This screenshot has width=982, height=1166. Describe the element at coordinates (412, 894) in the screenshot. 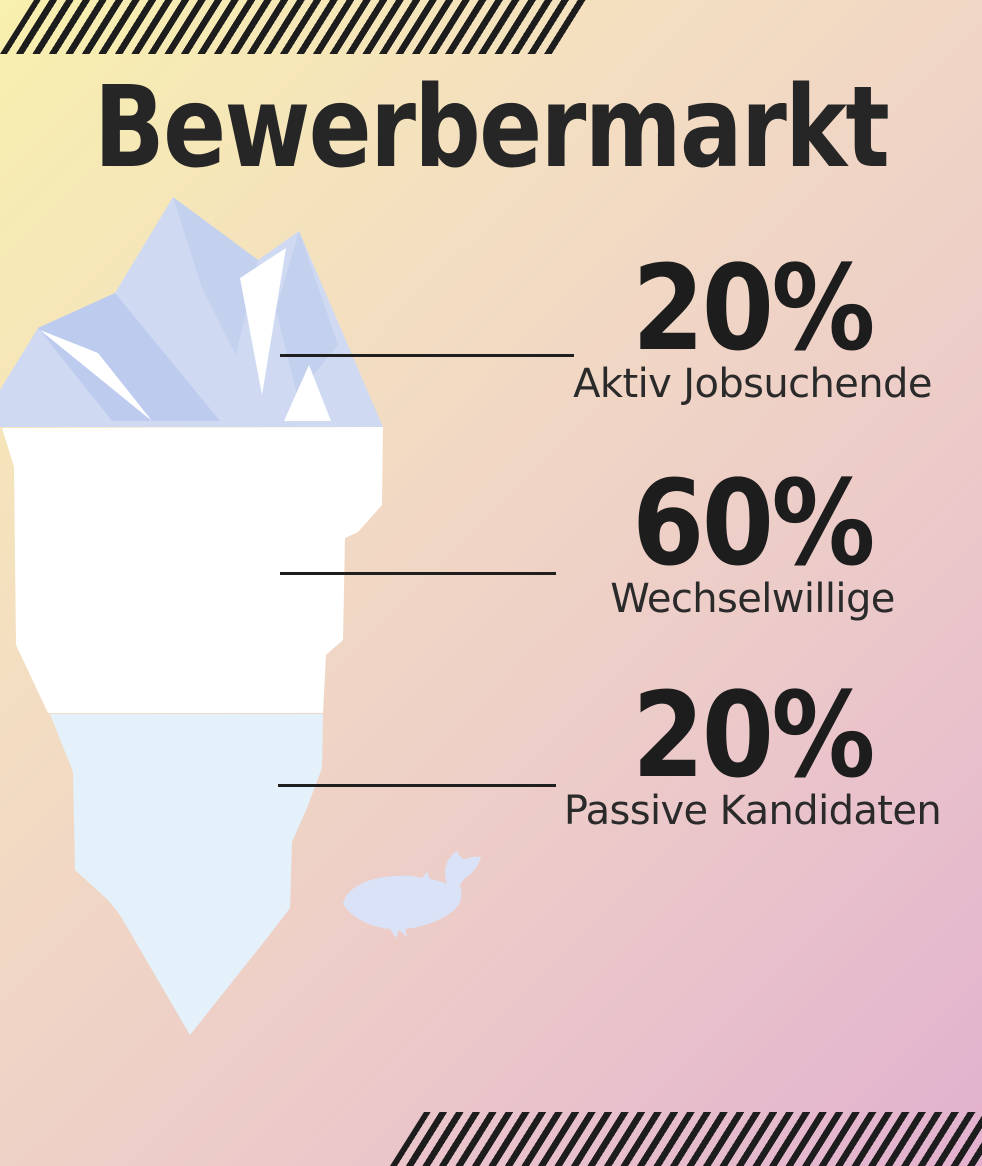

I see `whale-icon` at that location.